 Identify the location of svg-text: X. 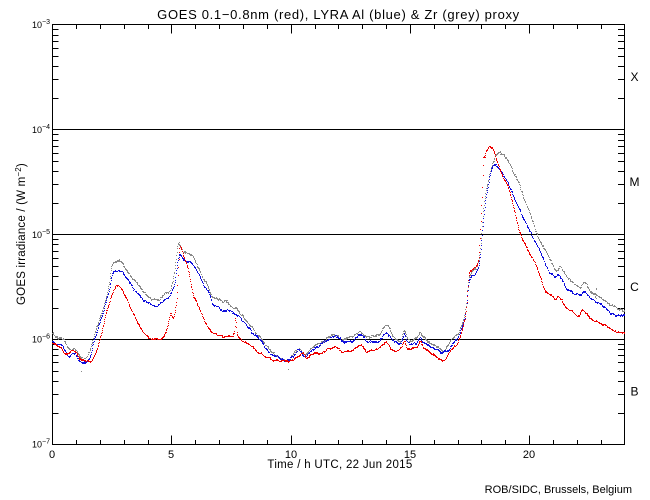
(634, 77).